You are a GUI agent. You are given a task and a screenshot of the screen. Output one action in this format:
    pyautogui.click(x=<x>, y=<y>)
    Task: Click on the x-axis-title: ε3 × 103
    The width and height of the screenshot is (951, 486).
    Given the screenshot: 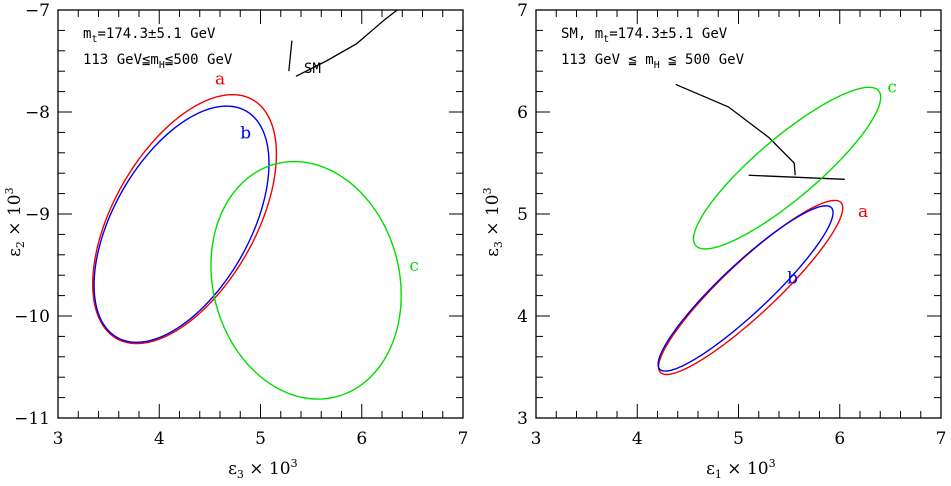 What is the action you would take?
    pyautogui.click(x=263, y=469)
    